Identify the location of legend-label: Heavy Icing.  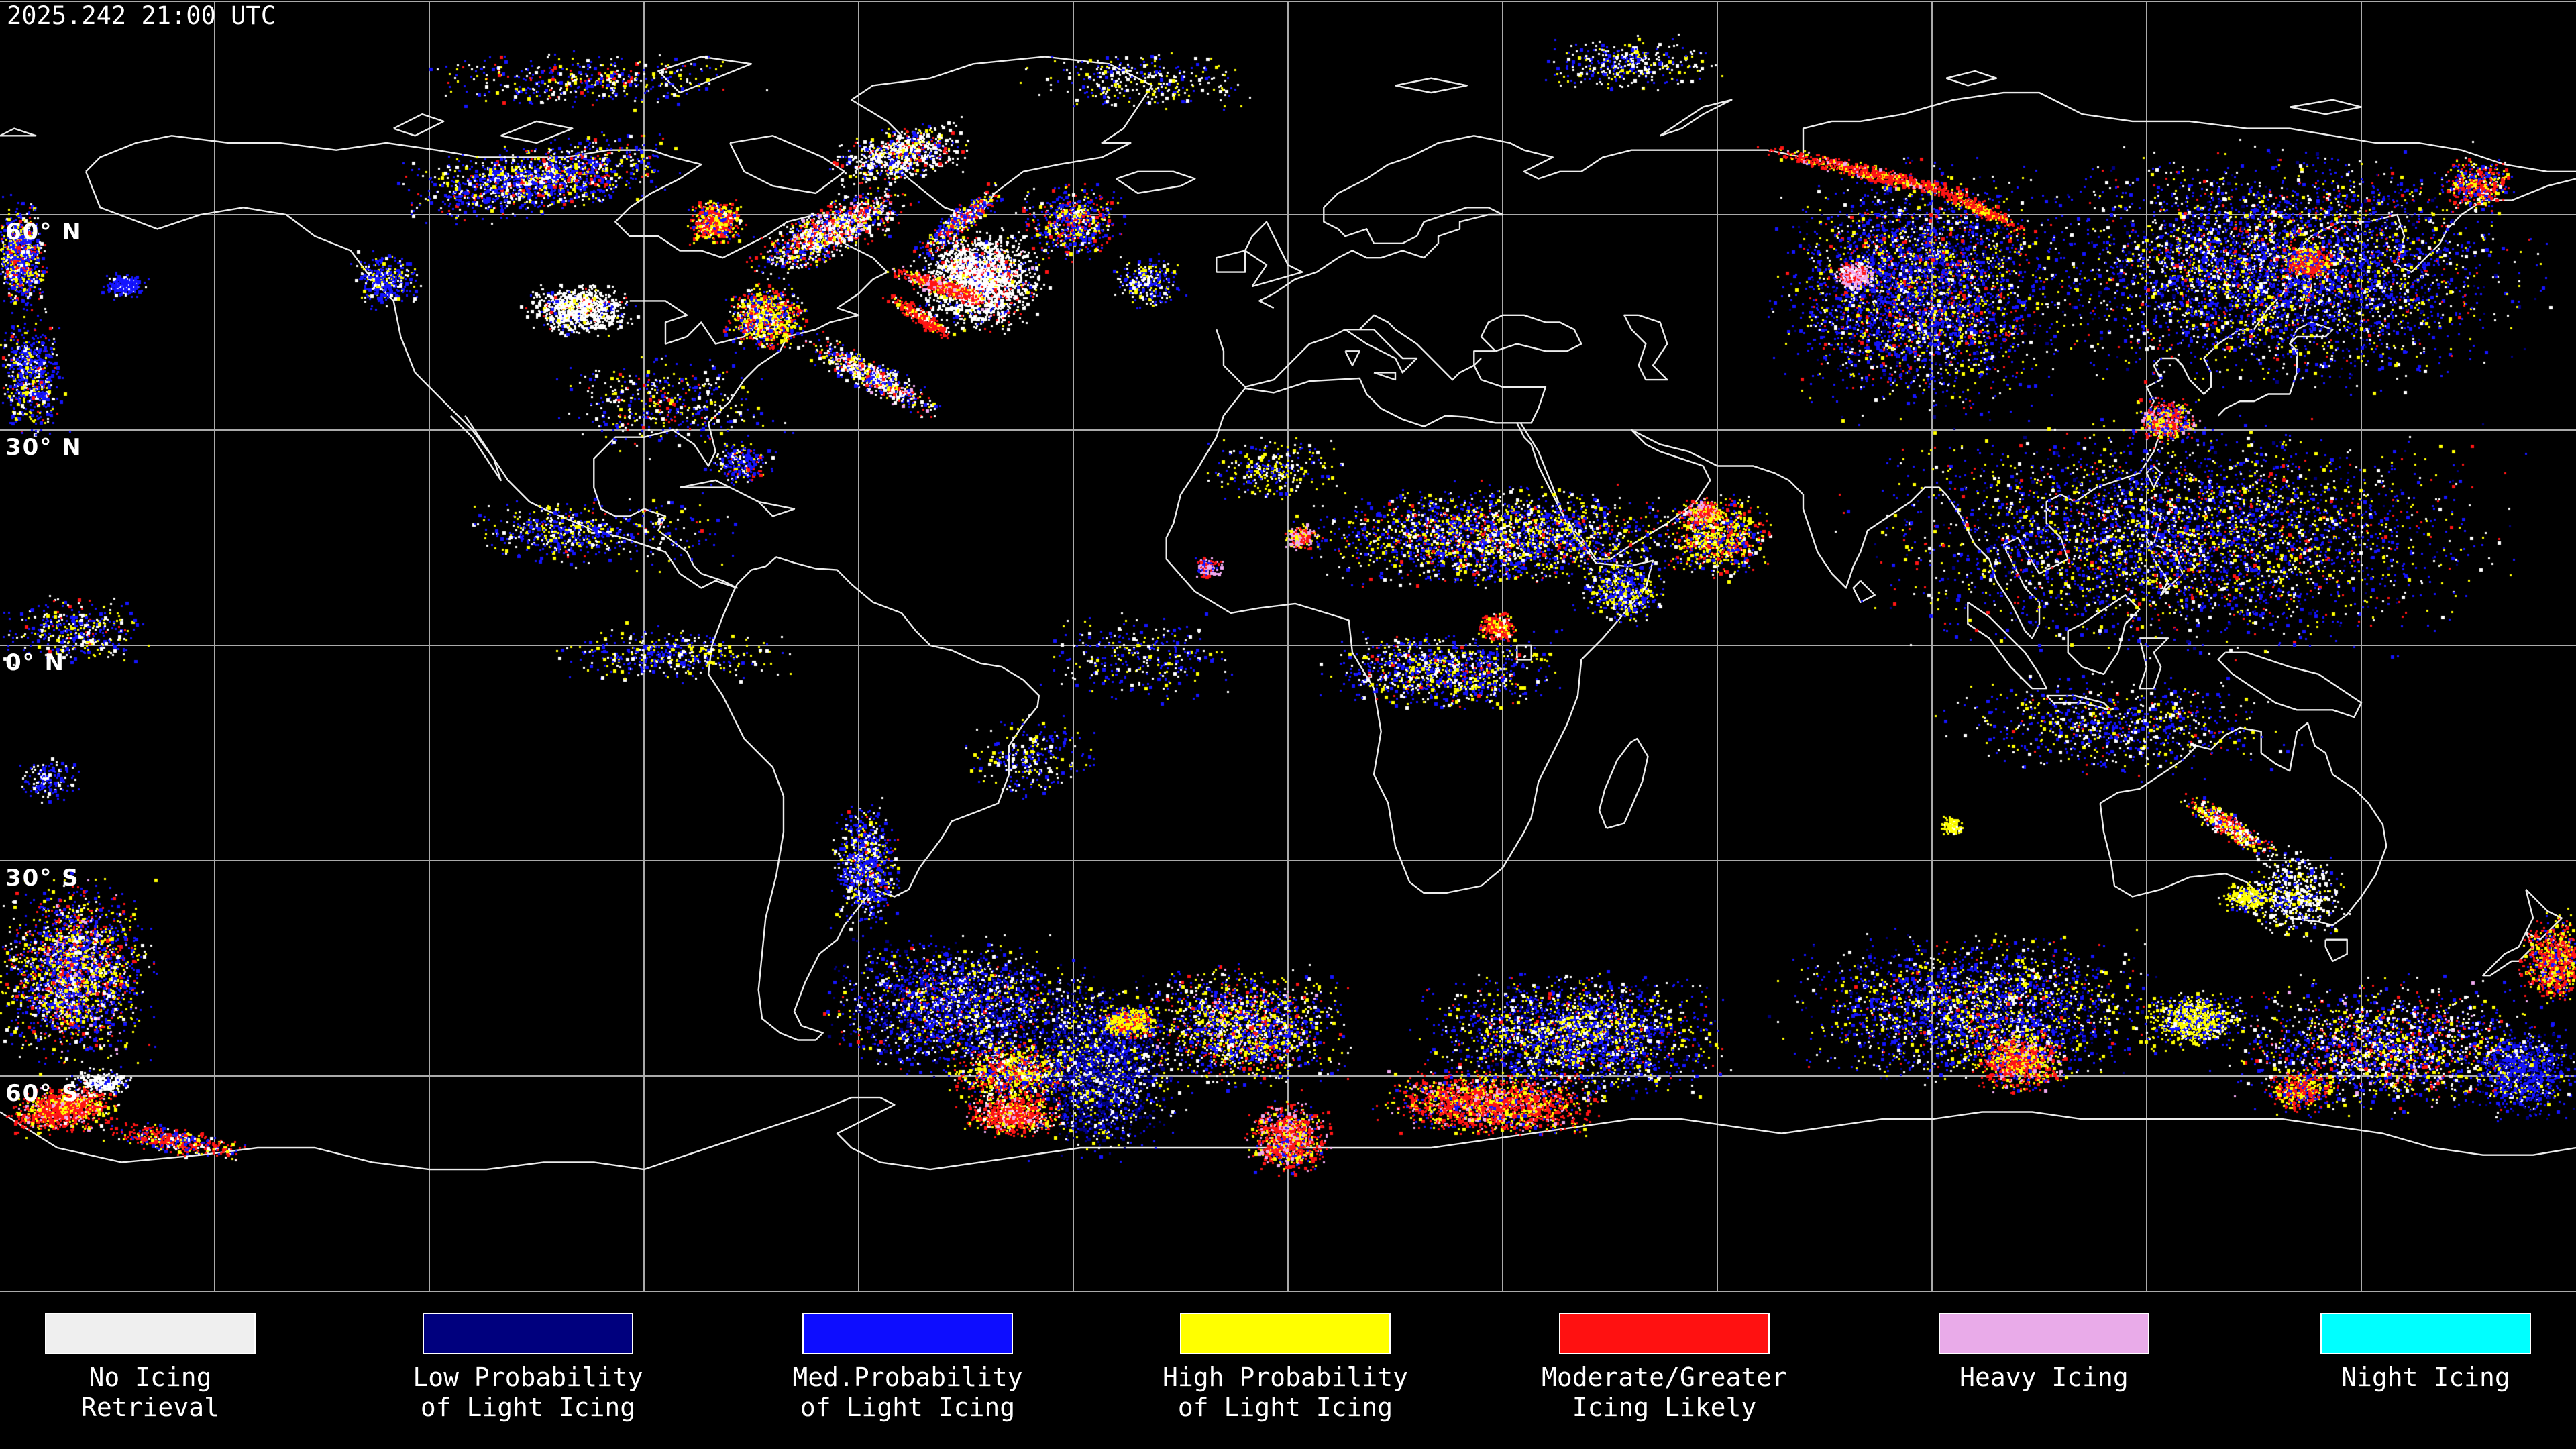
(2044, 1377).